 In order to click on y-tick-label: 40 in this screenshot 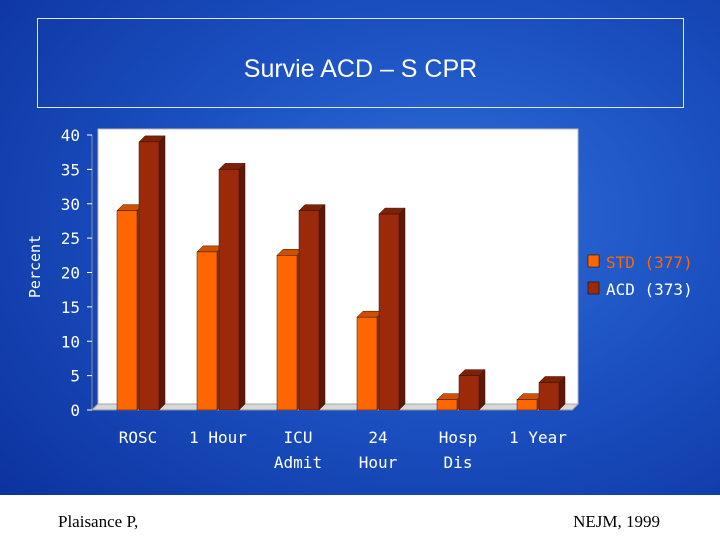, I will do `click(70, 135)`.